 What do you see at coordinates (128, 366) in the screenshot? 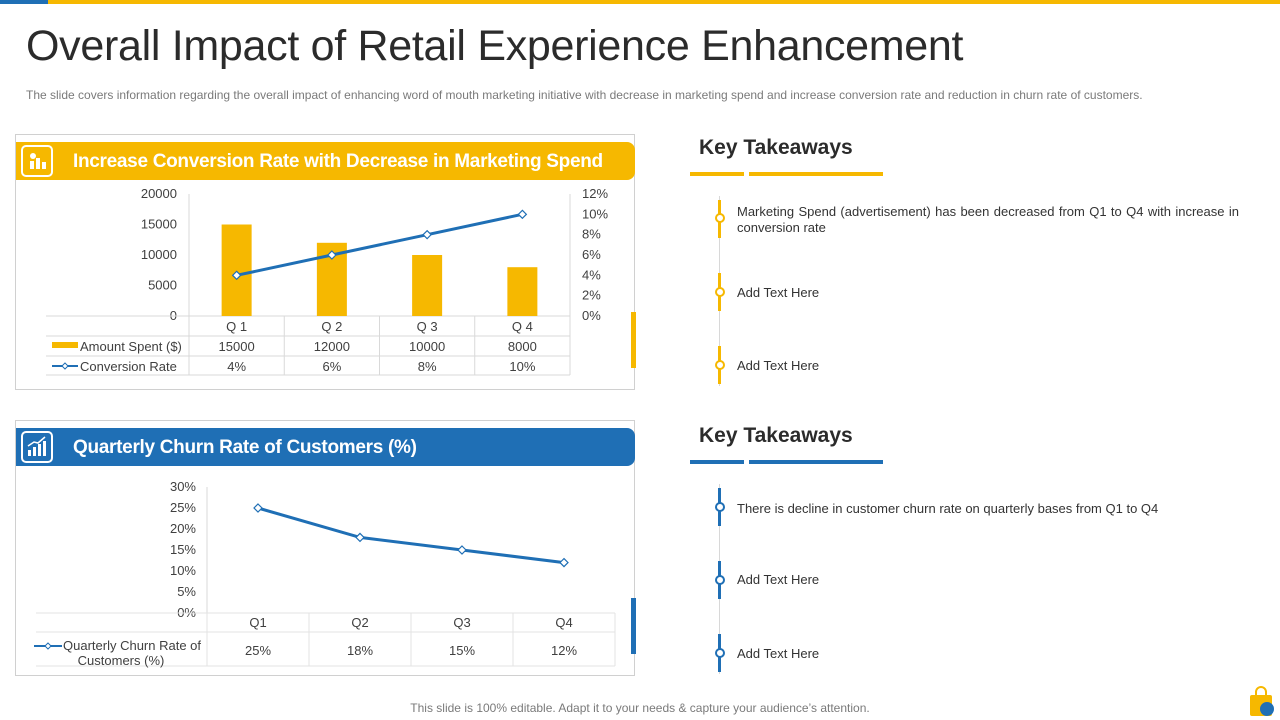
I see `legend-label-conversion-rate: Conversion Rate` at bounding box center [128, 366].